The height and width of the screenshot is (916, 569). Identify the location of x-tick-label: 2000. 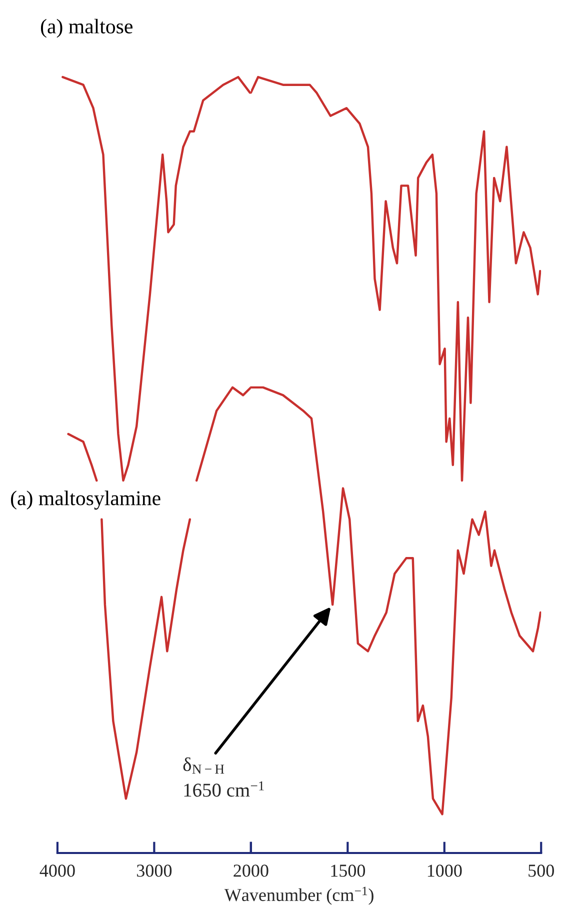
(251, 870).